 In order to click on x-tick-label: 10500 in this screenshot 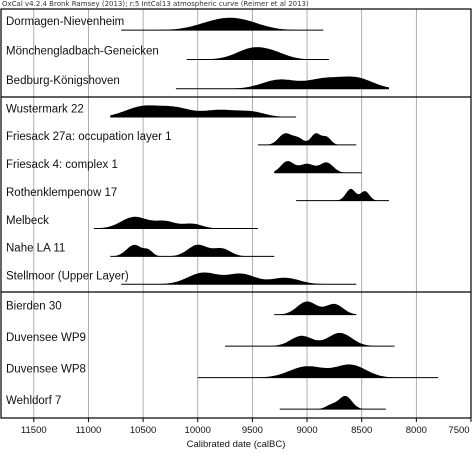, I will do `click(143, 430)`.